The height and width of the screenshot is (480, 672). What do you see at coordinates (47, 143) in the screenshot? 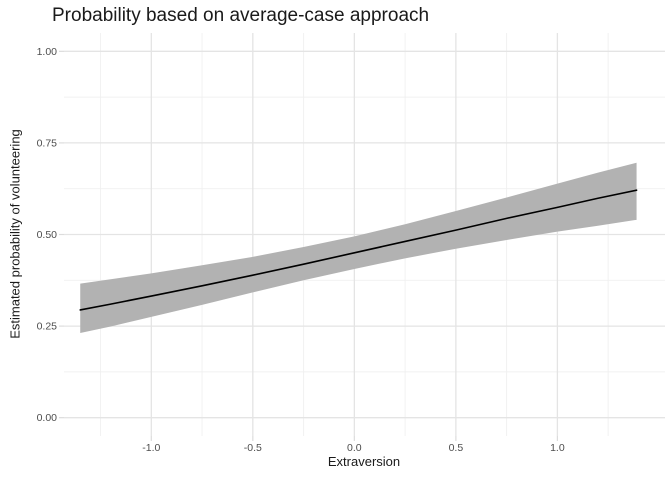
I see `y-tick-label: 0.75` at bounding box center [47, 143].